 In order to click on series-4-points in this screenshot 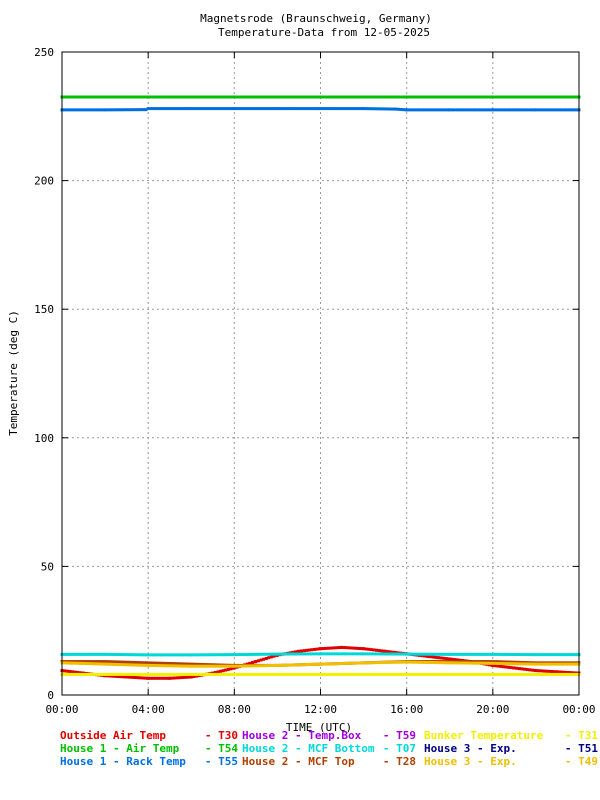, I will do `click(320, 654)`.